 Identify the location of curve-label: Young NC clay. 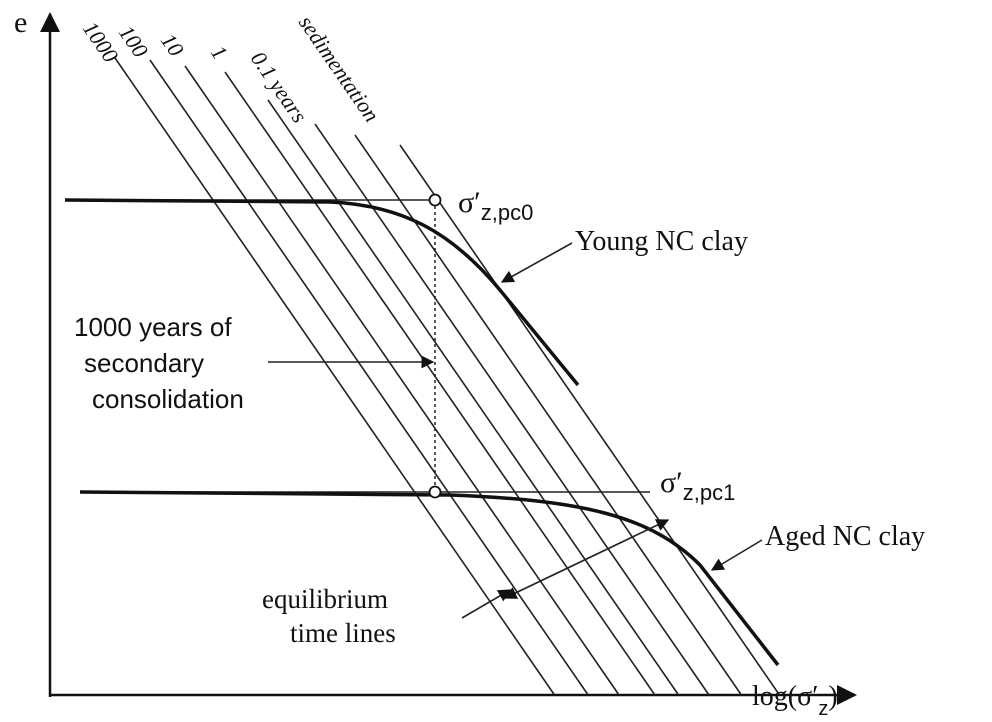
(661, 241).